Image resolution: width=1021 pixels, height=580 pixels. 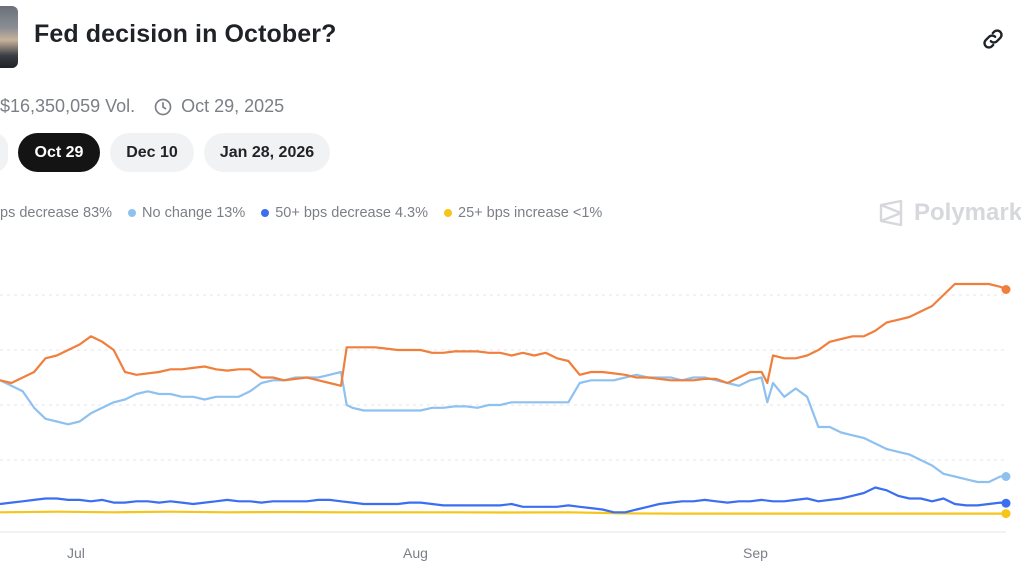 I want to click on clock-icon, so click(x=163, y=107).